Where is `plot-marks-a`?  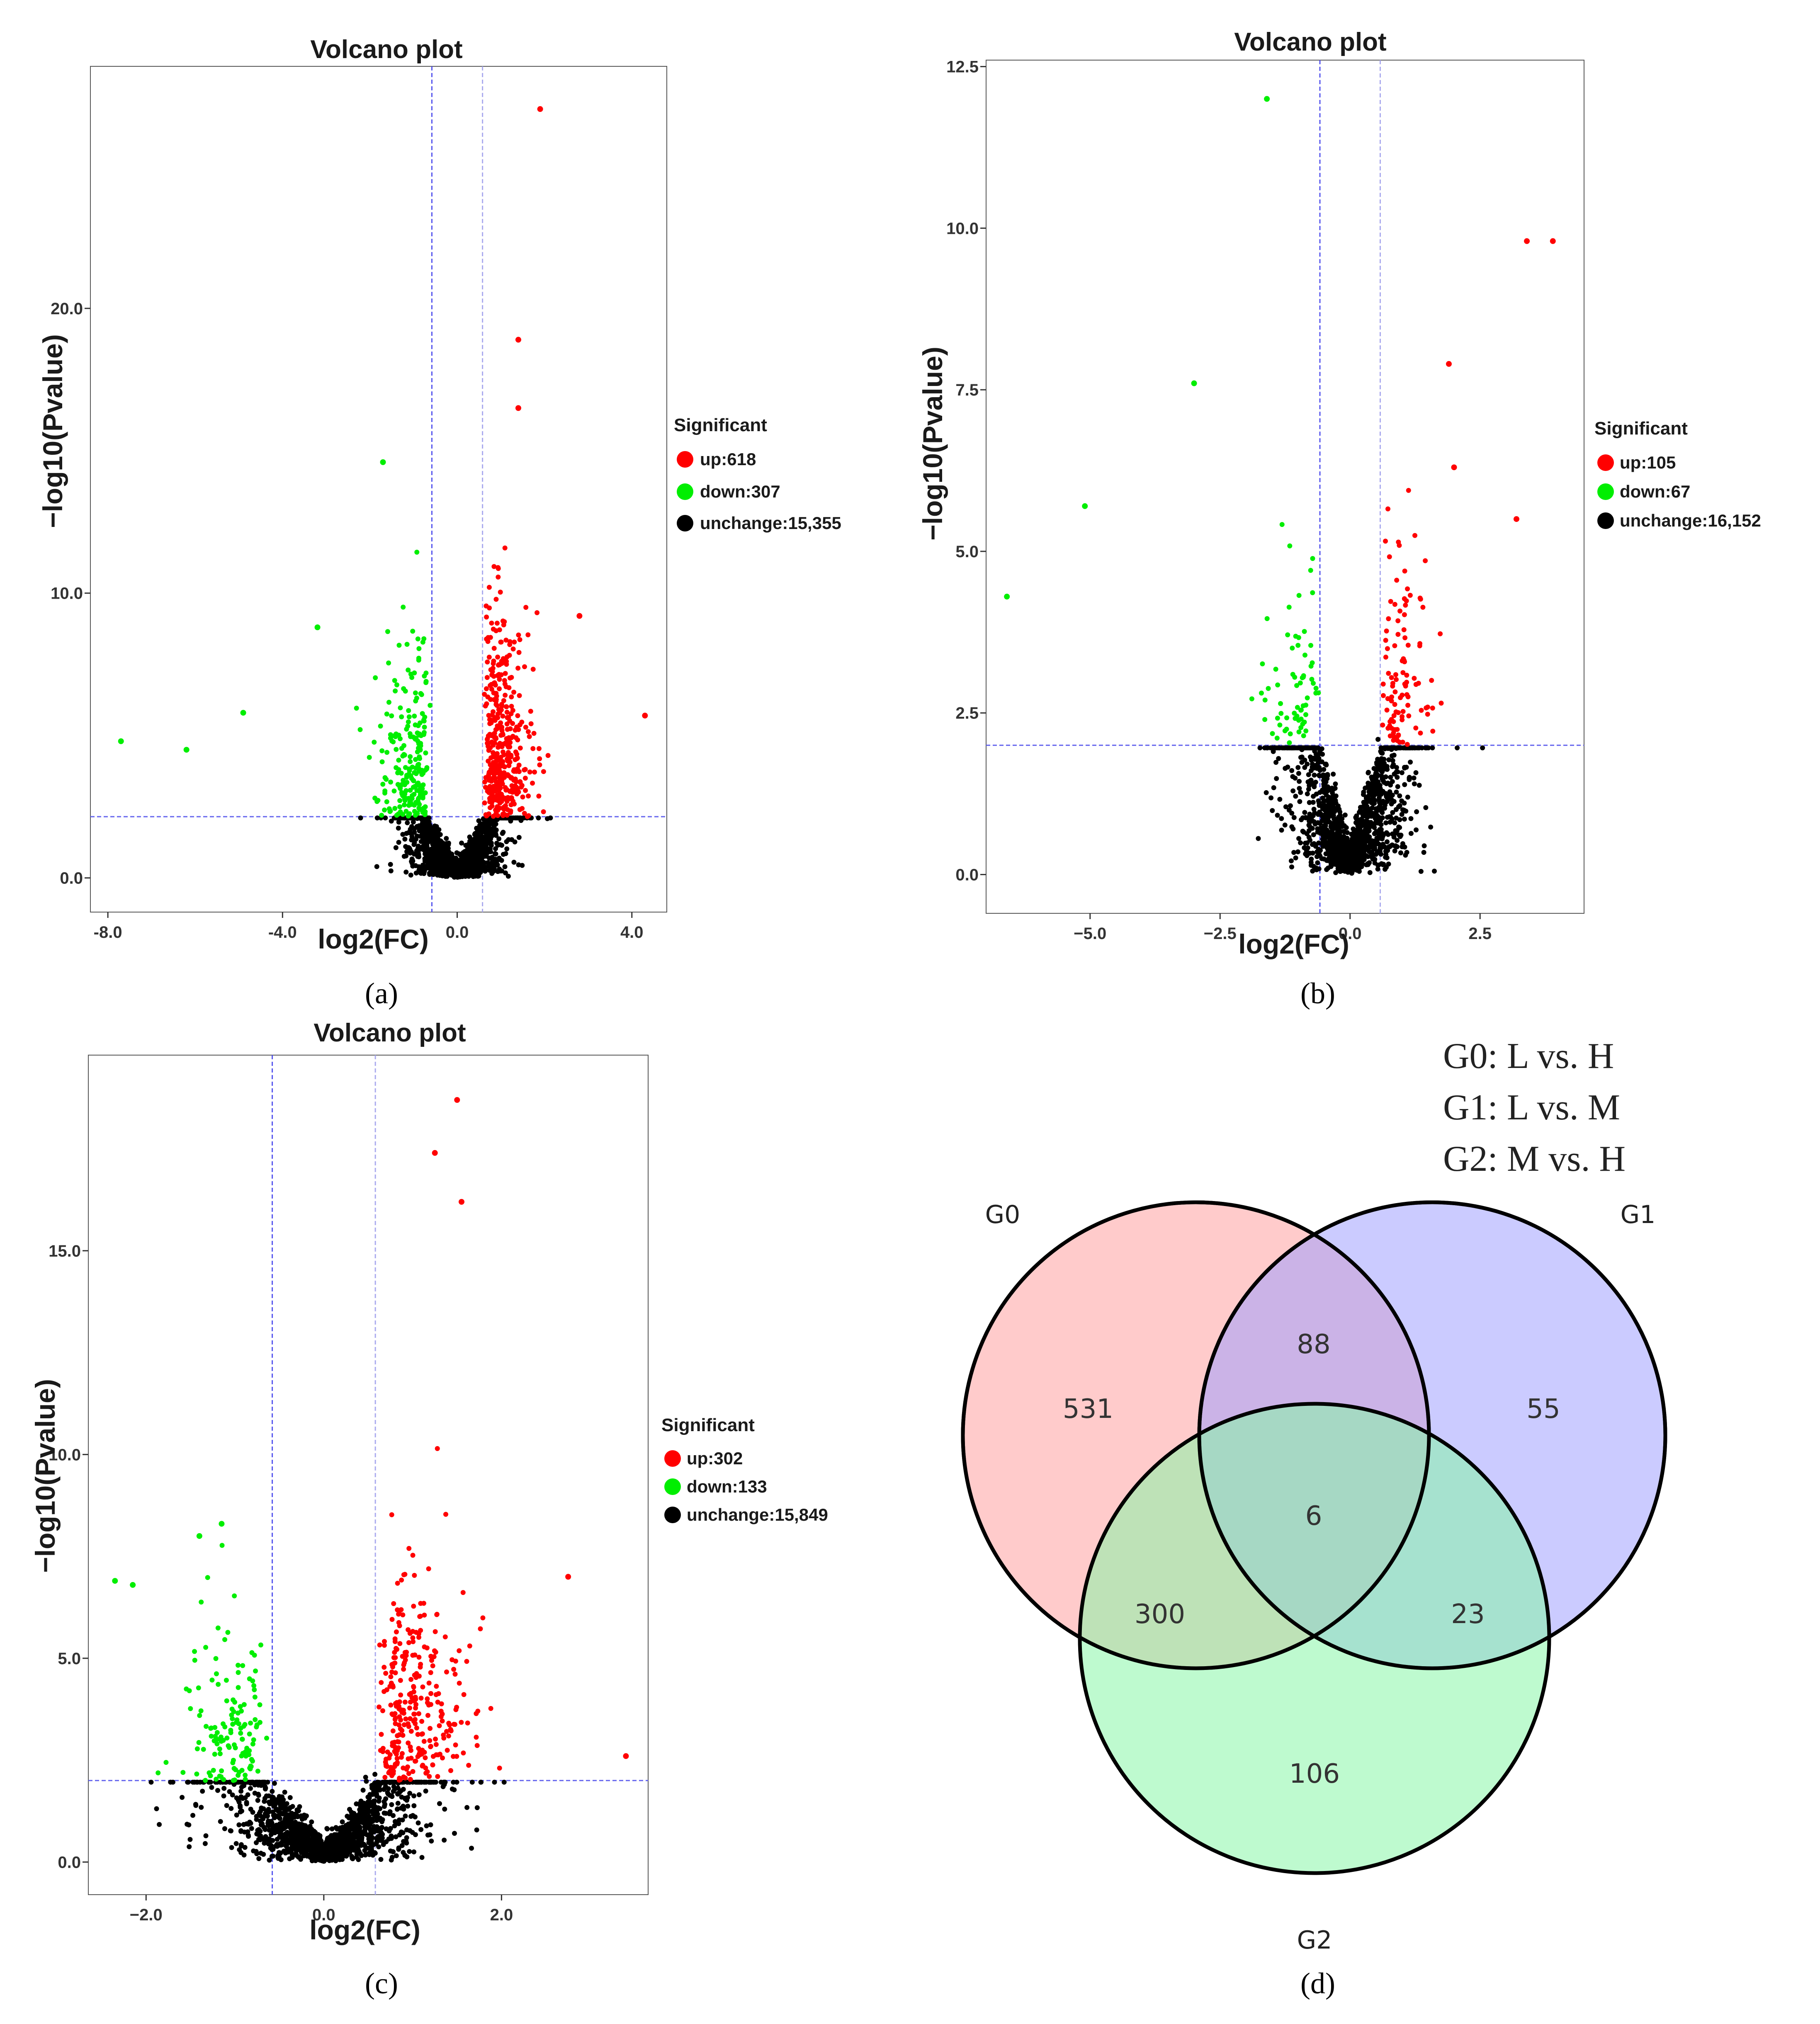
plot-marks-a is located at coordinates (378, 489).